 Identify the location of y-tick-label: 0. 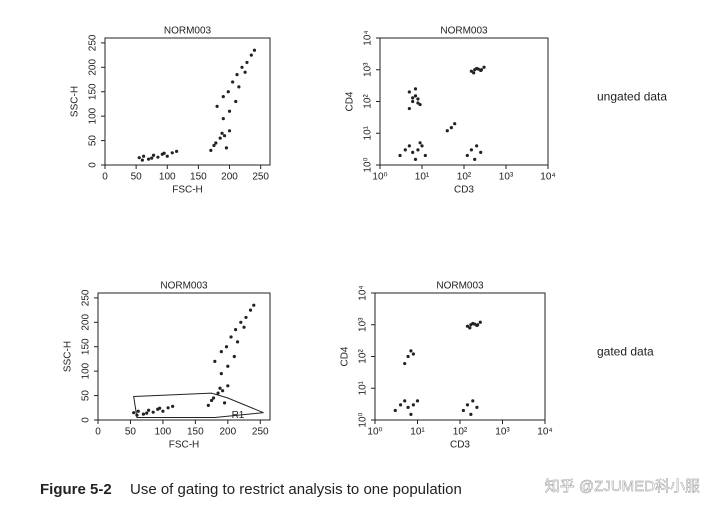
(93, 165).